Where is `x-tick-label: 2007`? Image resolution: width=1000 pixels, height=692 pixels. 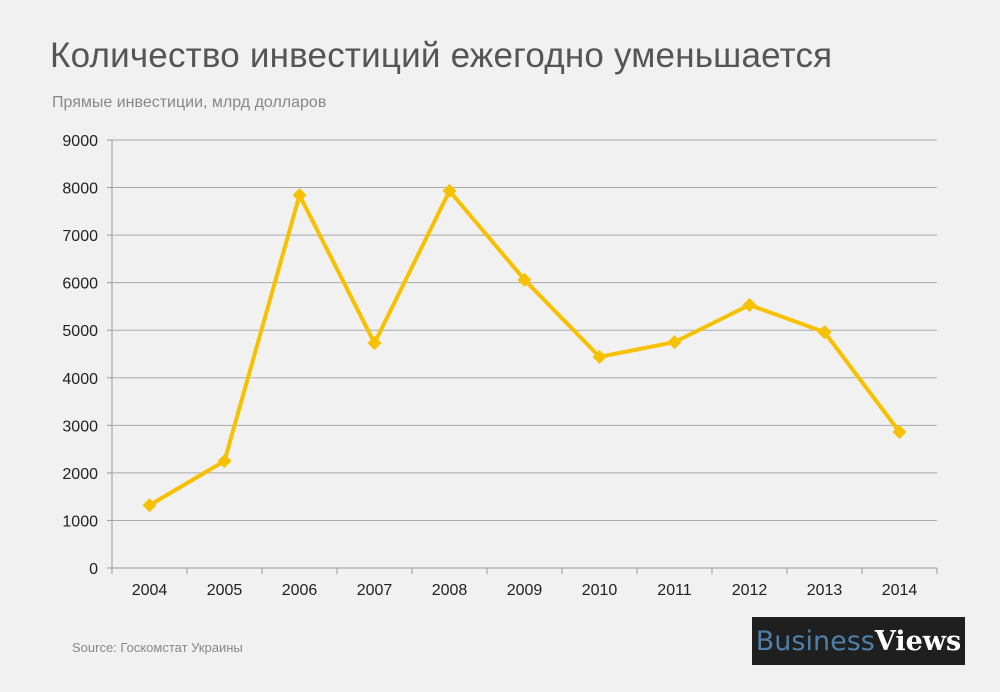
x-tick-label: 2007 is located at coordinates (375, 590).